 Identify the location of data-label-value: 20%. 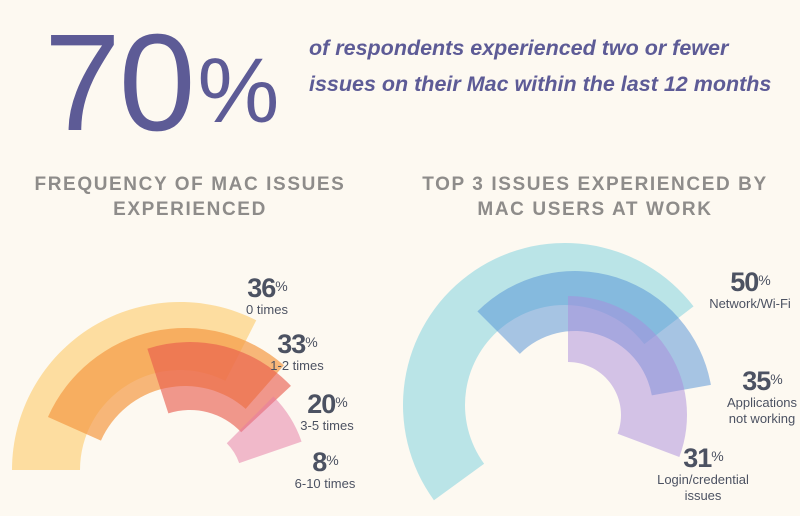
(327, 404).